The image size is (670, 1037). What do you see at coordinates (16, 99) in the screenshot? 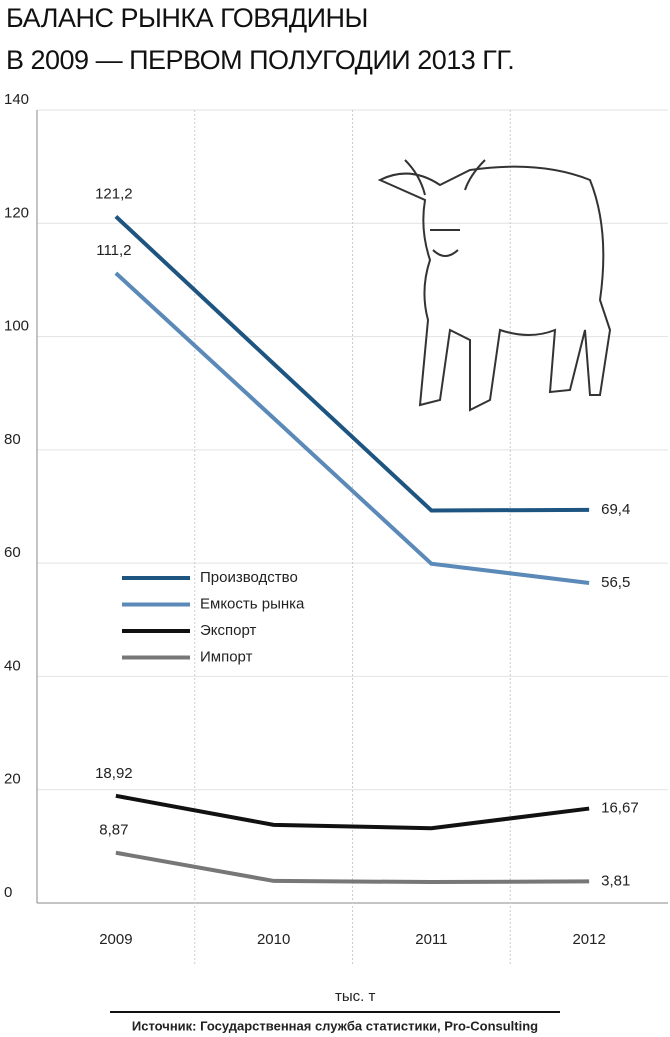
I see `y-tick-label: 140` at bounding box center [16, 99].